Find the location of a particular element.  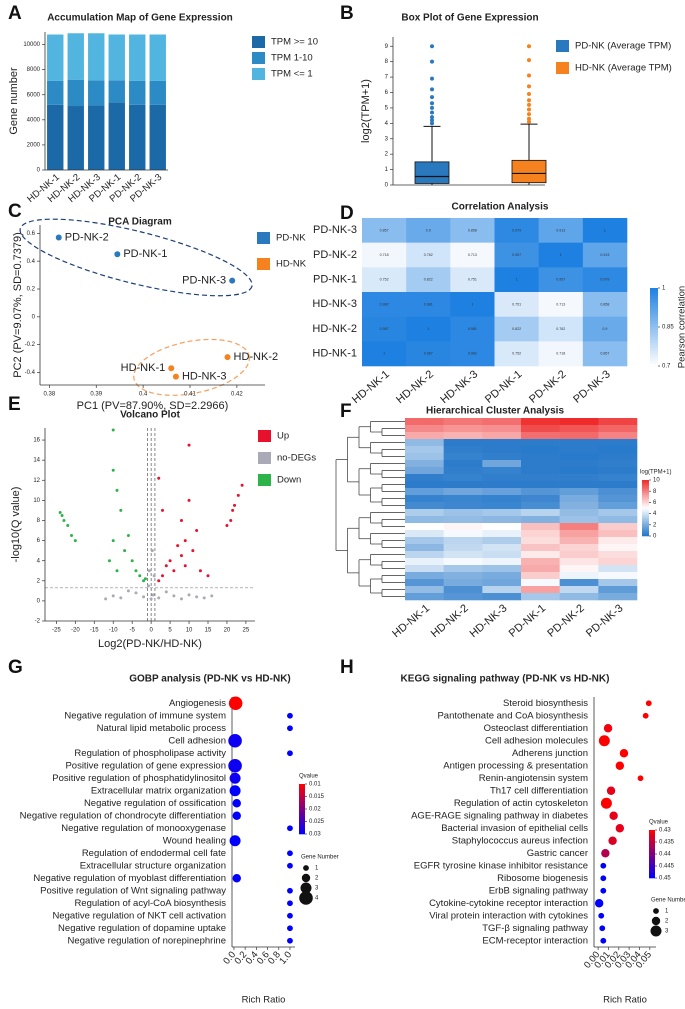

cell-label: 0.762 is located at coordinates (560, 329).